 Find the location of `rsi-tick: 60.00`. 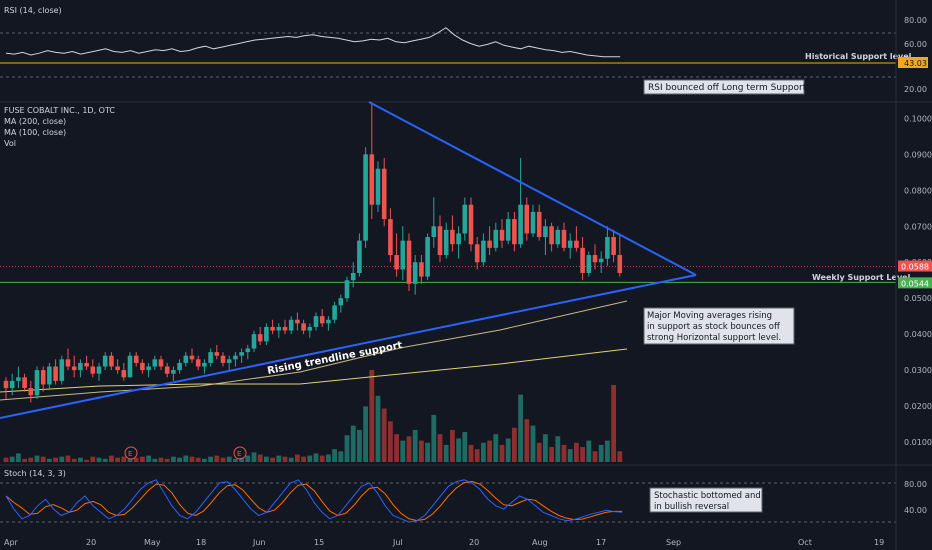

rsi-tick: 60.00 is located at coordinates (915, 44).